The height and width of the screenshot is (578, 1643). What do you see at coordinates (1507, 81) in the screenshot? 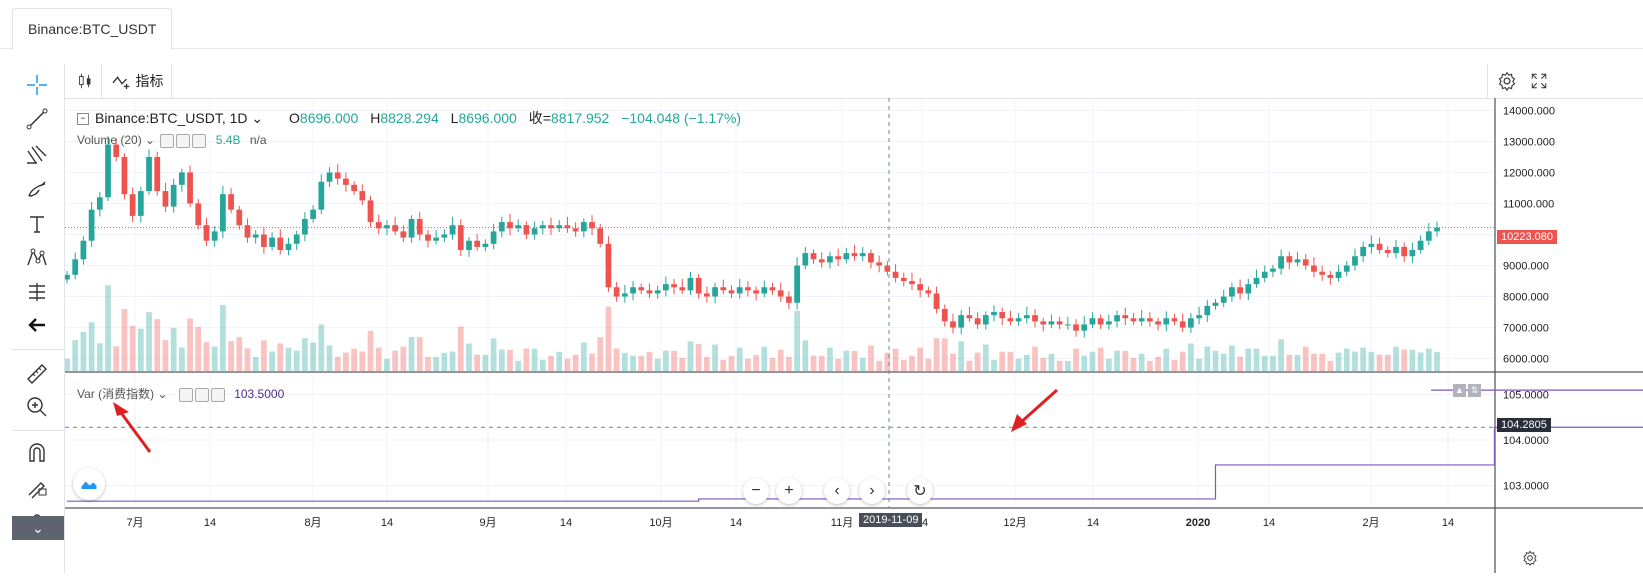
I see `settings-gear-icon` at bounding box center [1507, 81].